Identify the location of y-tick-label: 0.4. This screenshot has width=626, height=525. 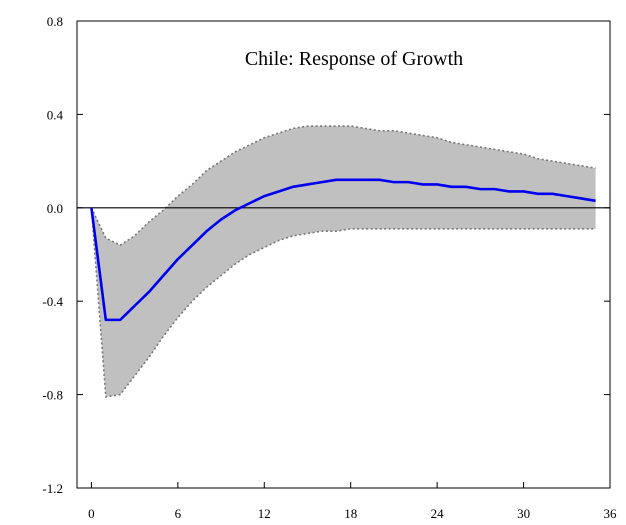
(55, 114).